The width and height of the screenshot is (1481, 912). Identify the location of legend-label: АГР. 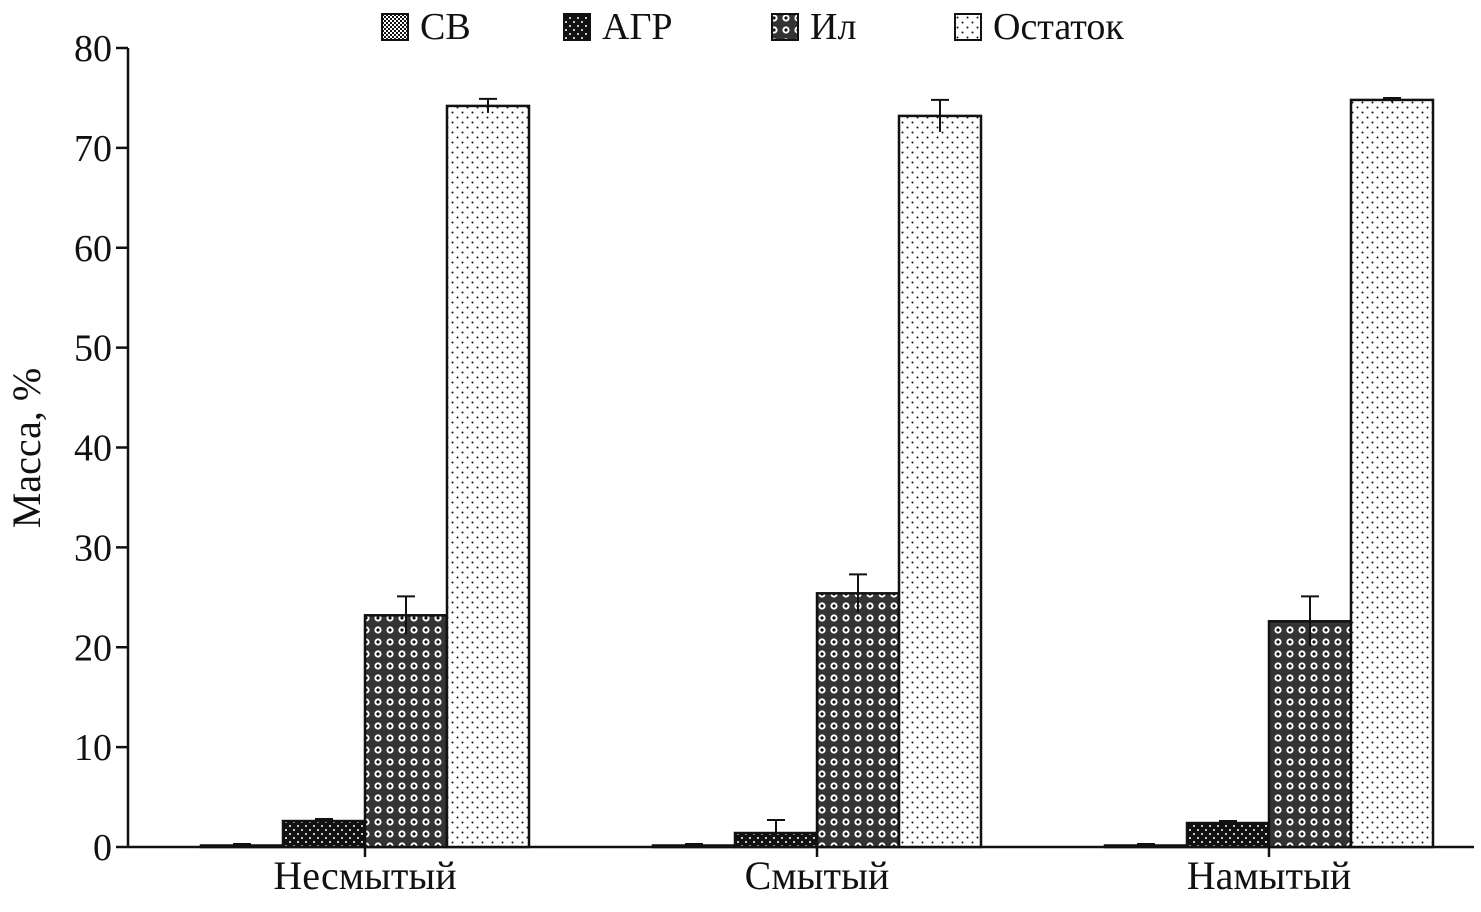
(637, 27).